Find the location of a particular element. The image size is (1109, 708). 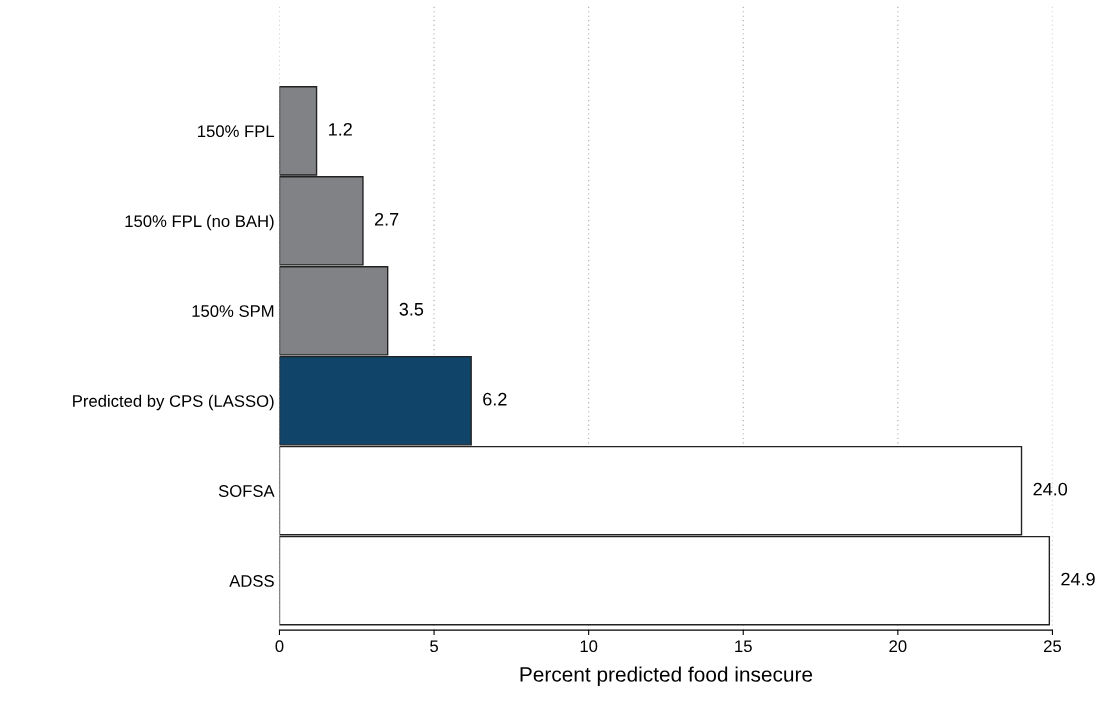

y-tick-label: SOFSA is located at coordinates (246, 491).